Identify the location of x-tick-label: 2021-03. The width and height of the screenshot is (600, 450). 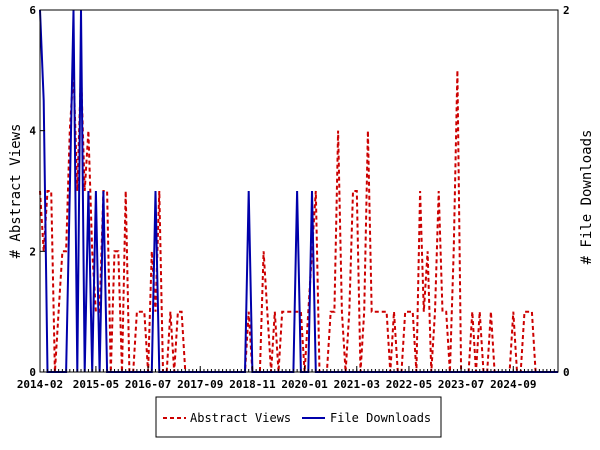
(357, 384).